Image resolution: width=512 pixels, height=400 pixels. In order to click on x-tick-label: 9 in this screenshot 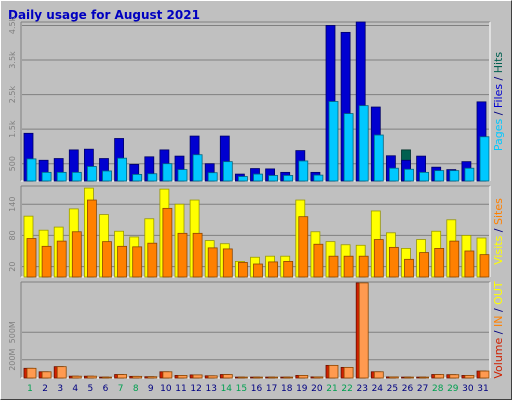, I will do `click(151, 389)`.